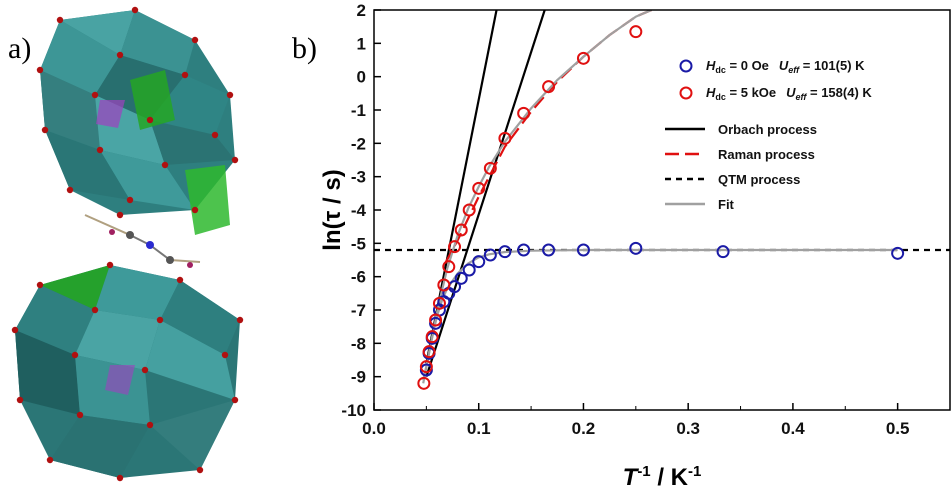 This screenshot has width=951, height=500. What do you see at coordinates (785, 66) in the screenshot?
I see `legend-series-1-label: Hdc = 0 Oe Ueff = 101(5) K` at bounding box center [785, 66].